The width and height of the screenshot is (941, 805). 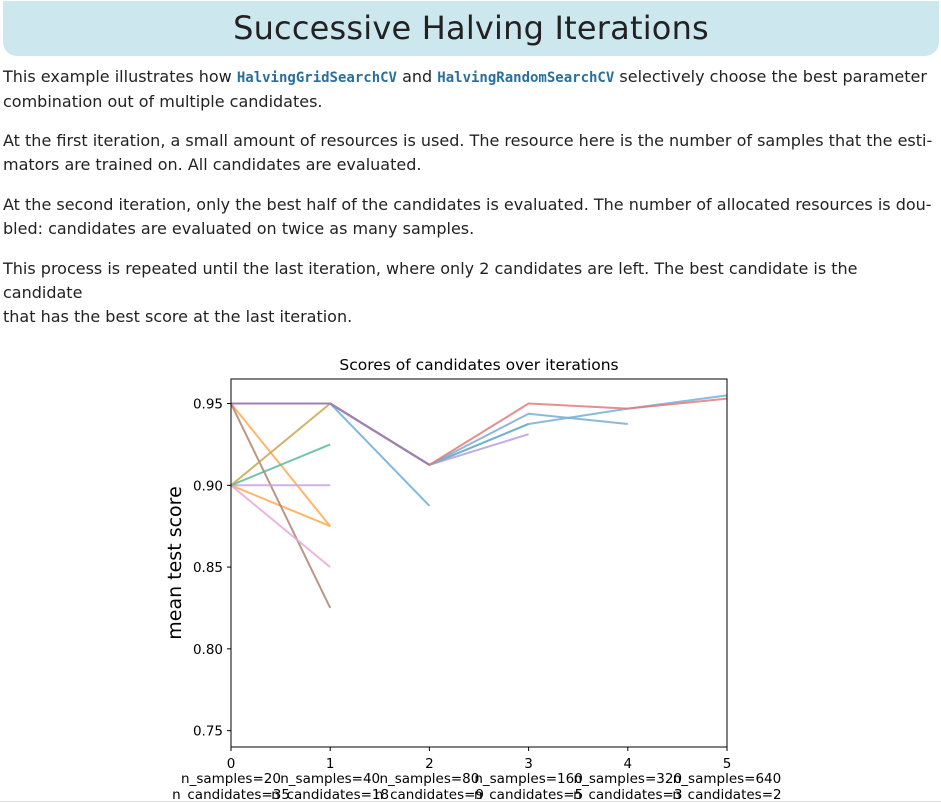 I want to click on intro-text-1: This example illustrates how, so click(x=120, y=76).